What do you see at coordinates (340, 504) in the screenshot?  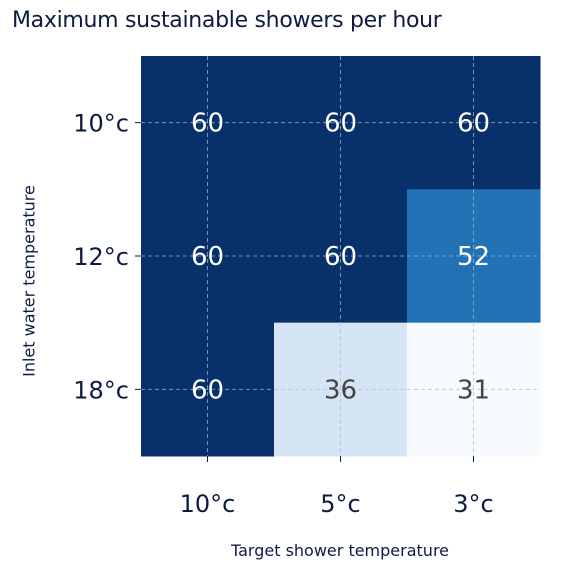 I see `x-tick-label: 5°c` at bounding box center [340, 504].